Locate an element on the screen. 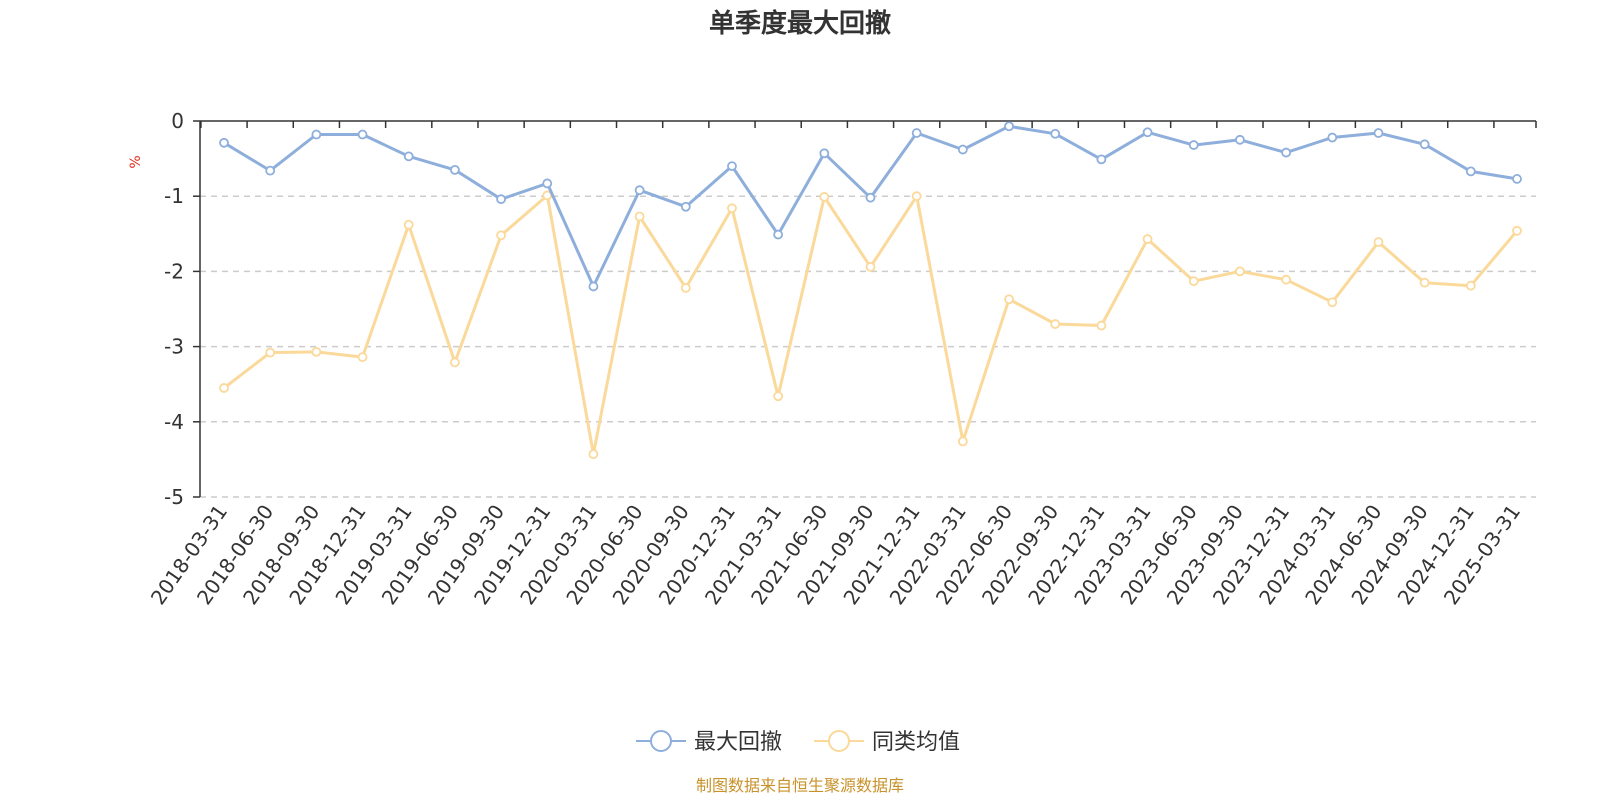  legend-label: 最大回撤 is located at coordinates (738, 742).